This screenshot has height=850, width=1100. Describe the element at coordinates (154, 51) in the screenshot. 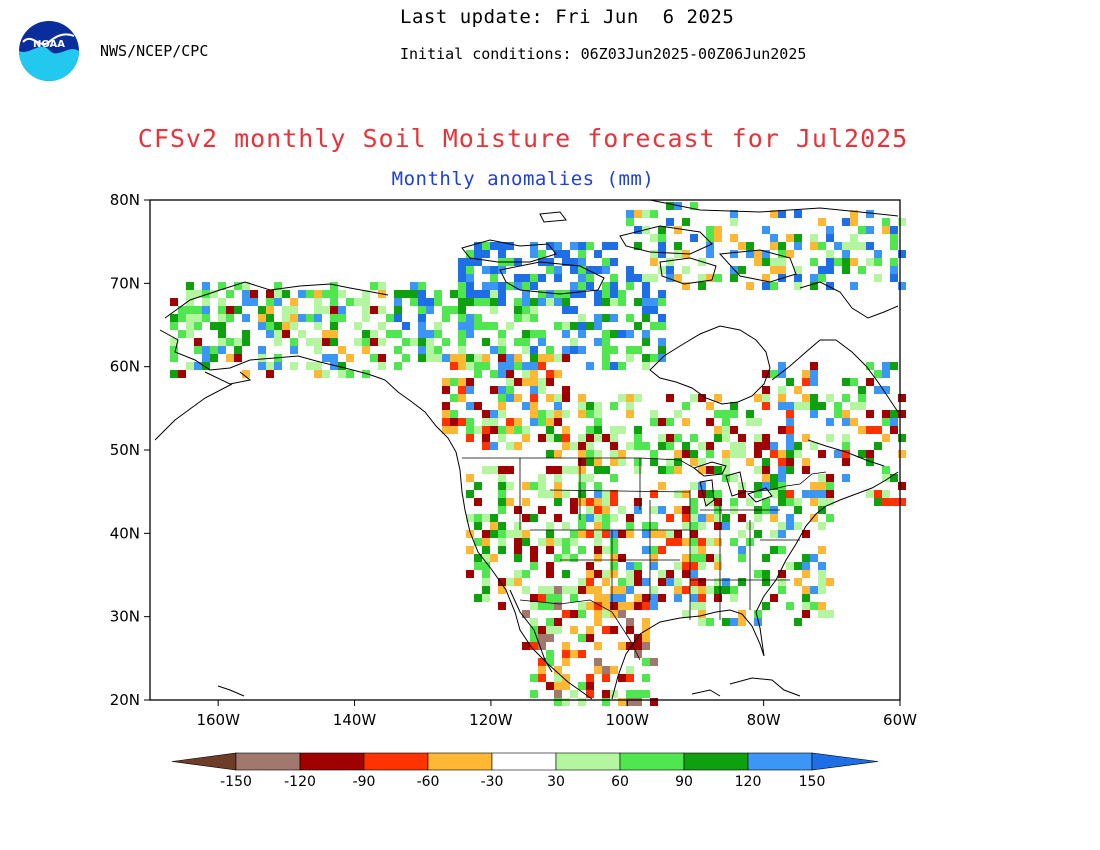

I see `agency-label: NWS/NCEP/CPC` at that location.